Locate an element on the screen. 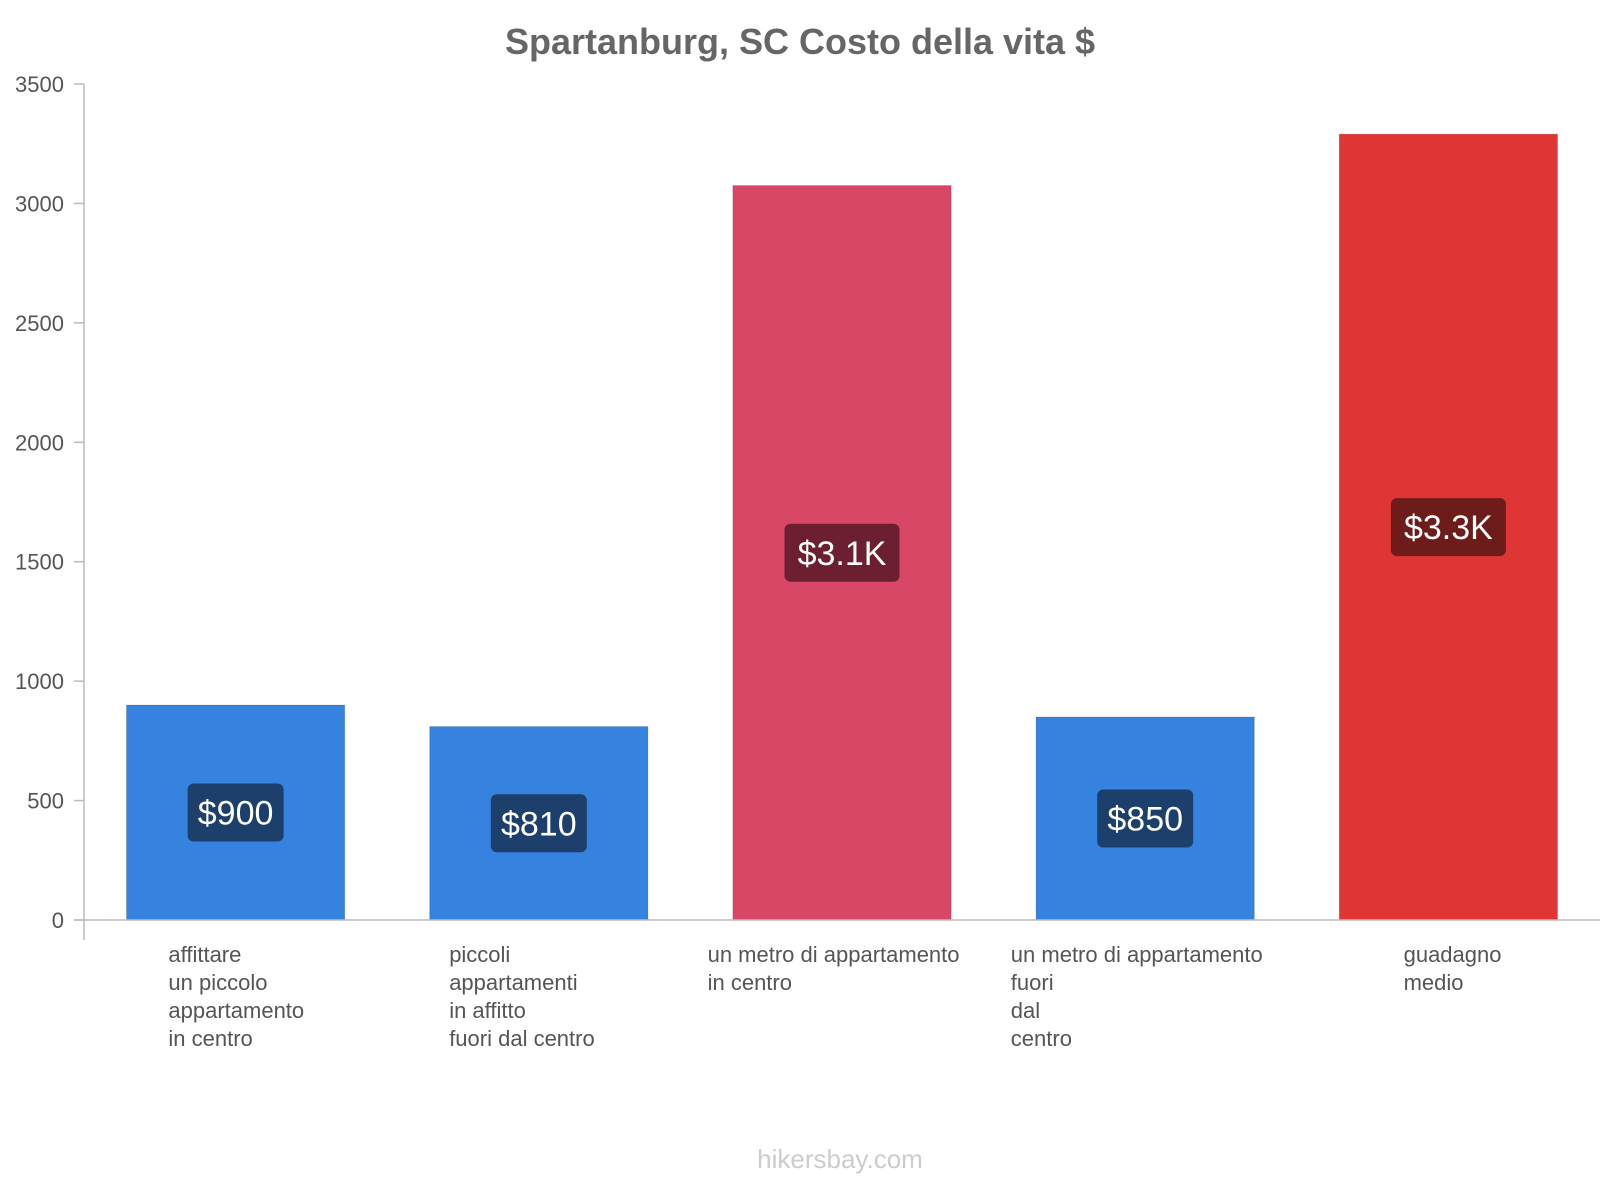  value-label: $900 is located at coordinates (236, 814).